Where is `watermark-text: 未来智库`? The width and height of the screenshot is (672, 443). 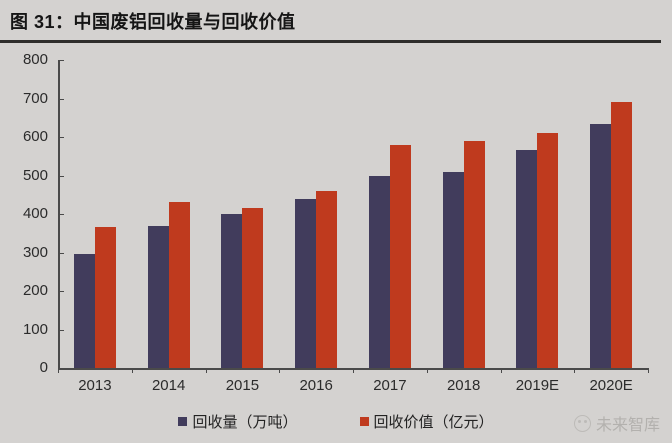 watermark-text: 未来智库 is located at coordinates (627, 425).